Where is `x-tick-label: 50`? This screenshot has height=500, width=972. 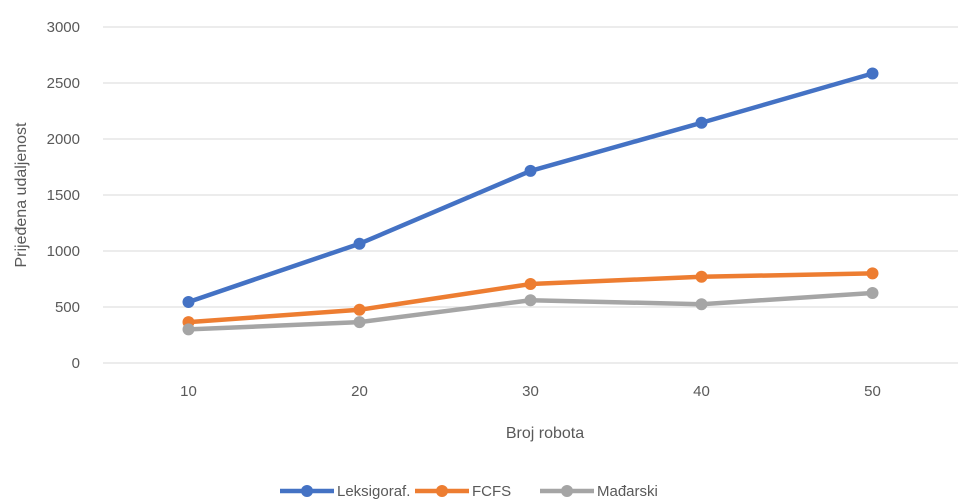 x-tick-label: 50 is located at coordinates (872, 391).